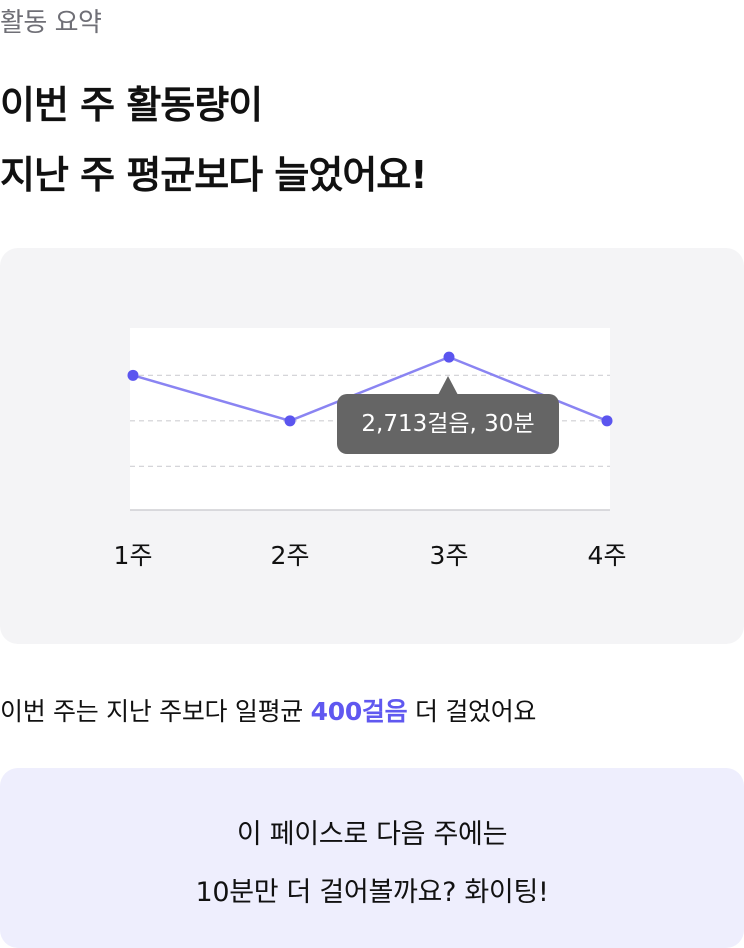  I want to click on summary-prefix: 이번 주는 지난 주보다 일평균, so click(155, 711).